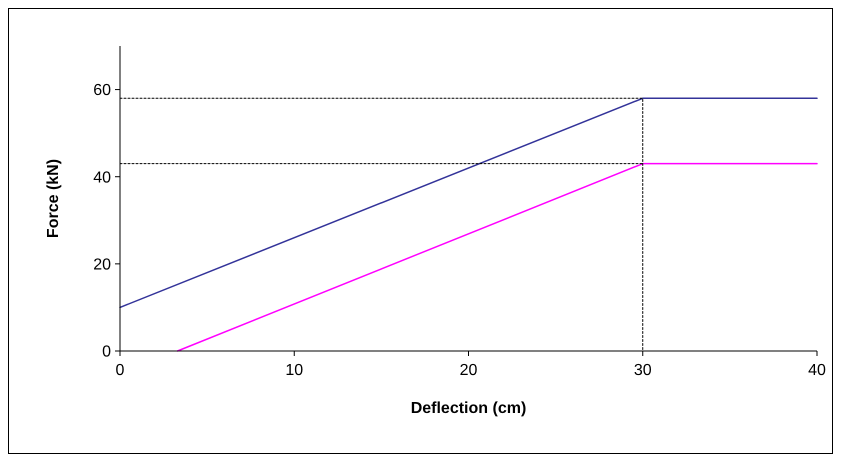 The width and height of the screenshot is (841, 462). What do you see at coordinates (53, 198) in the screenshot?
I see `y-axis-title: Force (kN)` at bounding box center [53, 198].